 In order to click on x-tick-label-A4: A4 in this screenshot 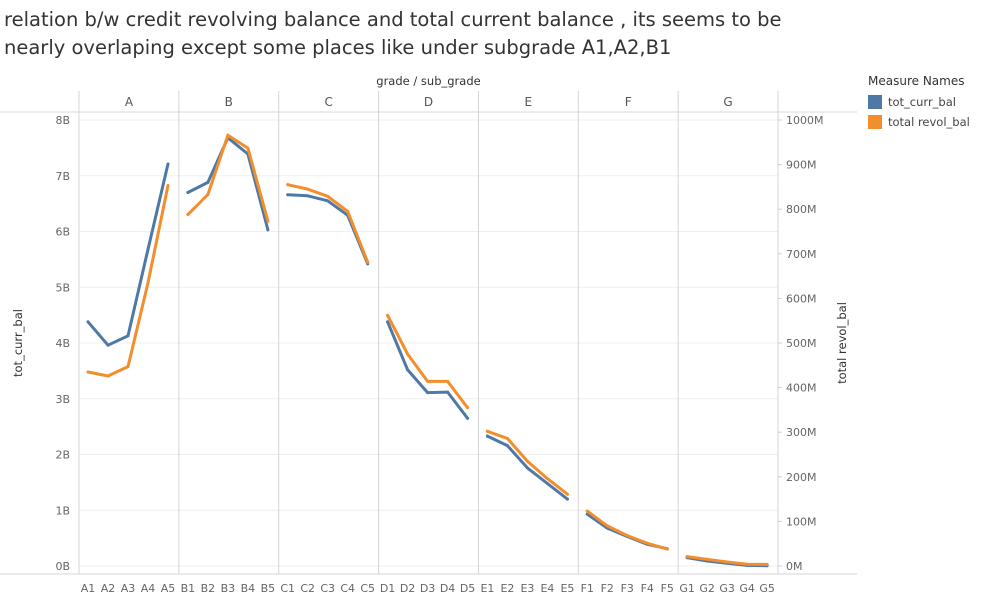, I will do `click(148, 588)`.